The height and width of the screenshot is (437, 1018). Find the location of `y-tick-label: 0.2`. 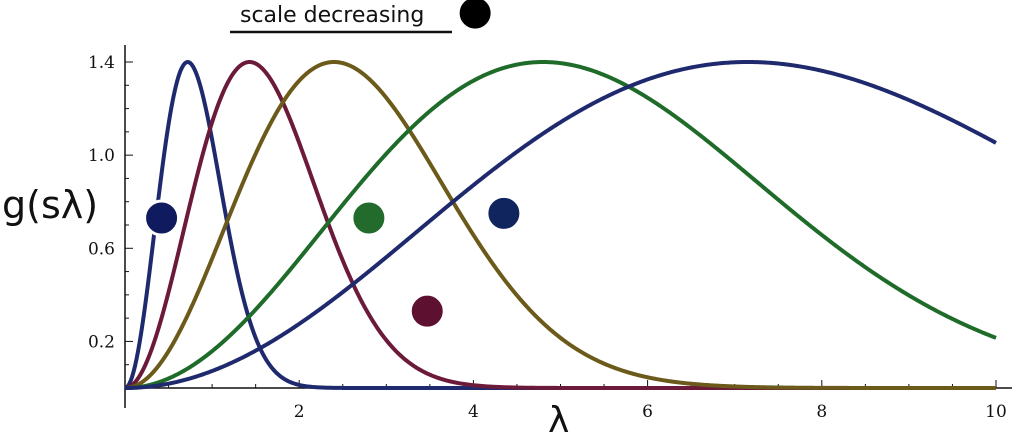

y-tick-label: 0.2 is located at coordinates (101, 342).